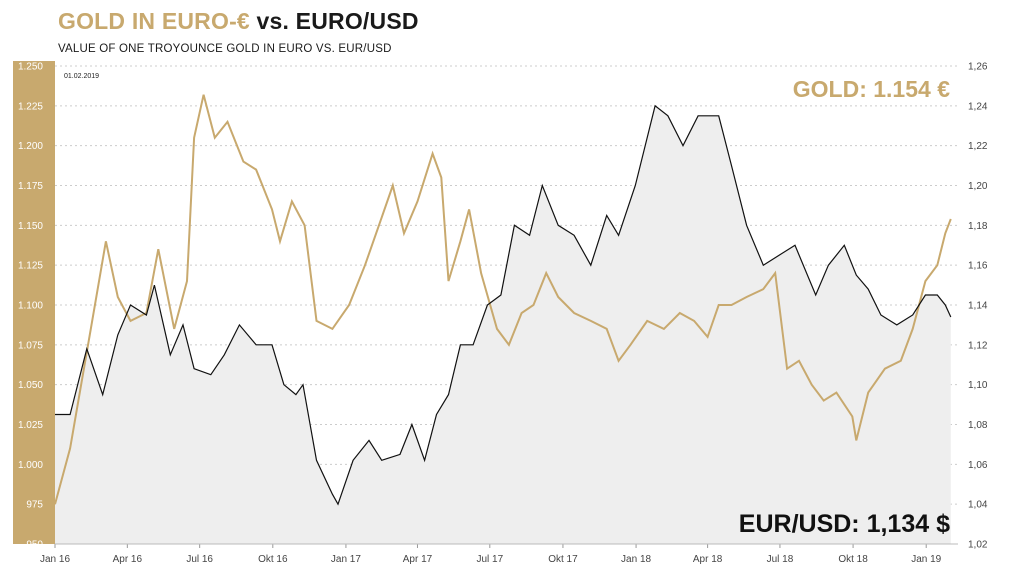  What do you see at coordinates (30, 67) in the screenshot?
I see `left-tick-label: 1.250` at bounding box center [30, 67].